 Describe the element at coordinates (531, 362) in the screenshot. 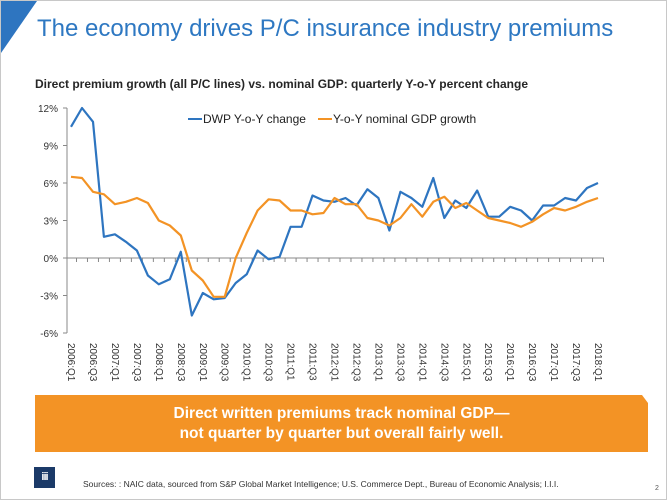

I see `x-tick-label: 2016:Q3` at that location.